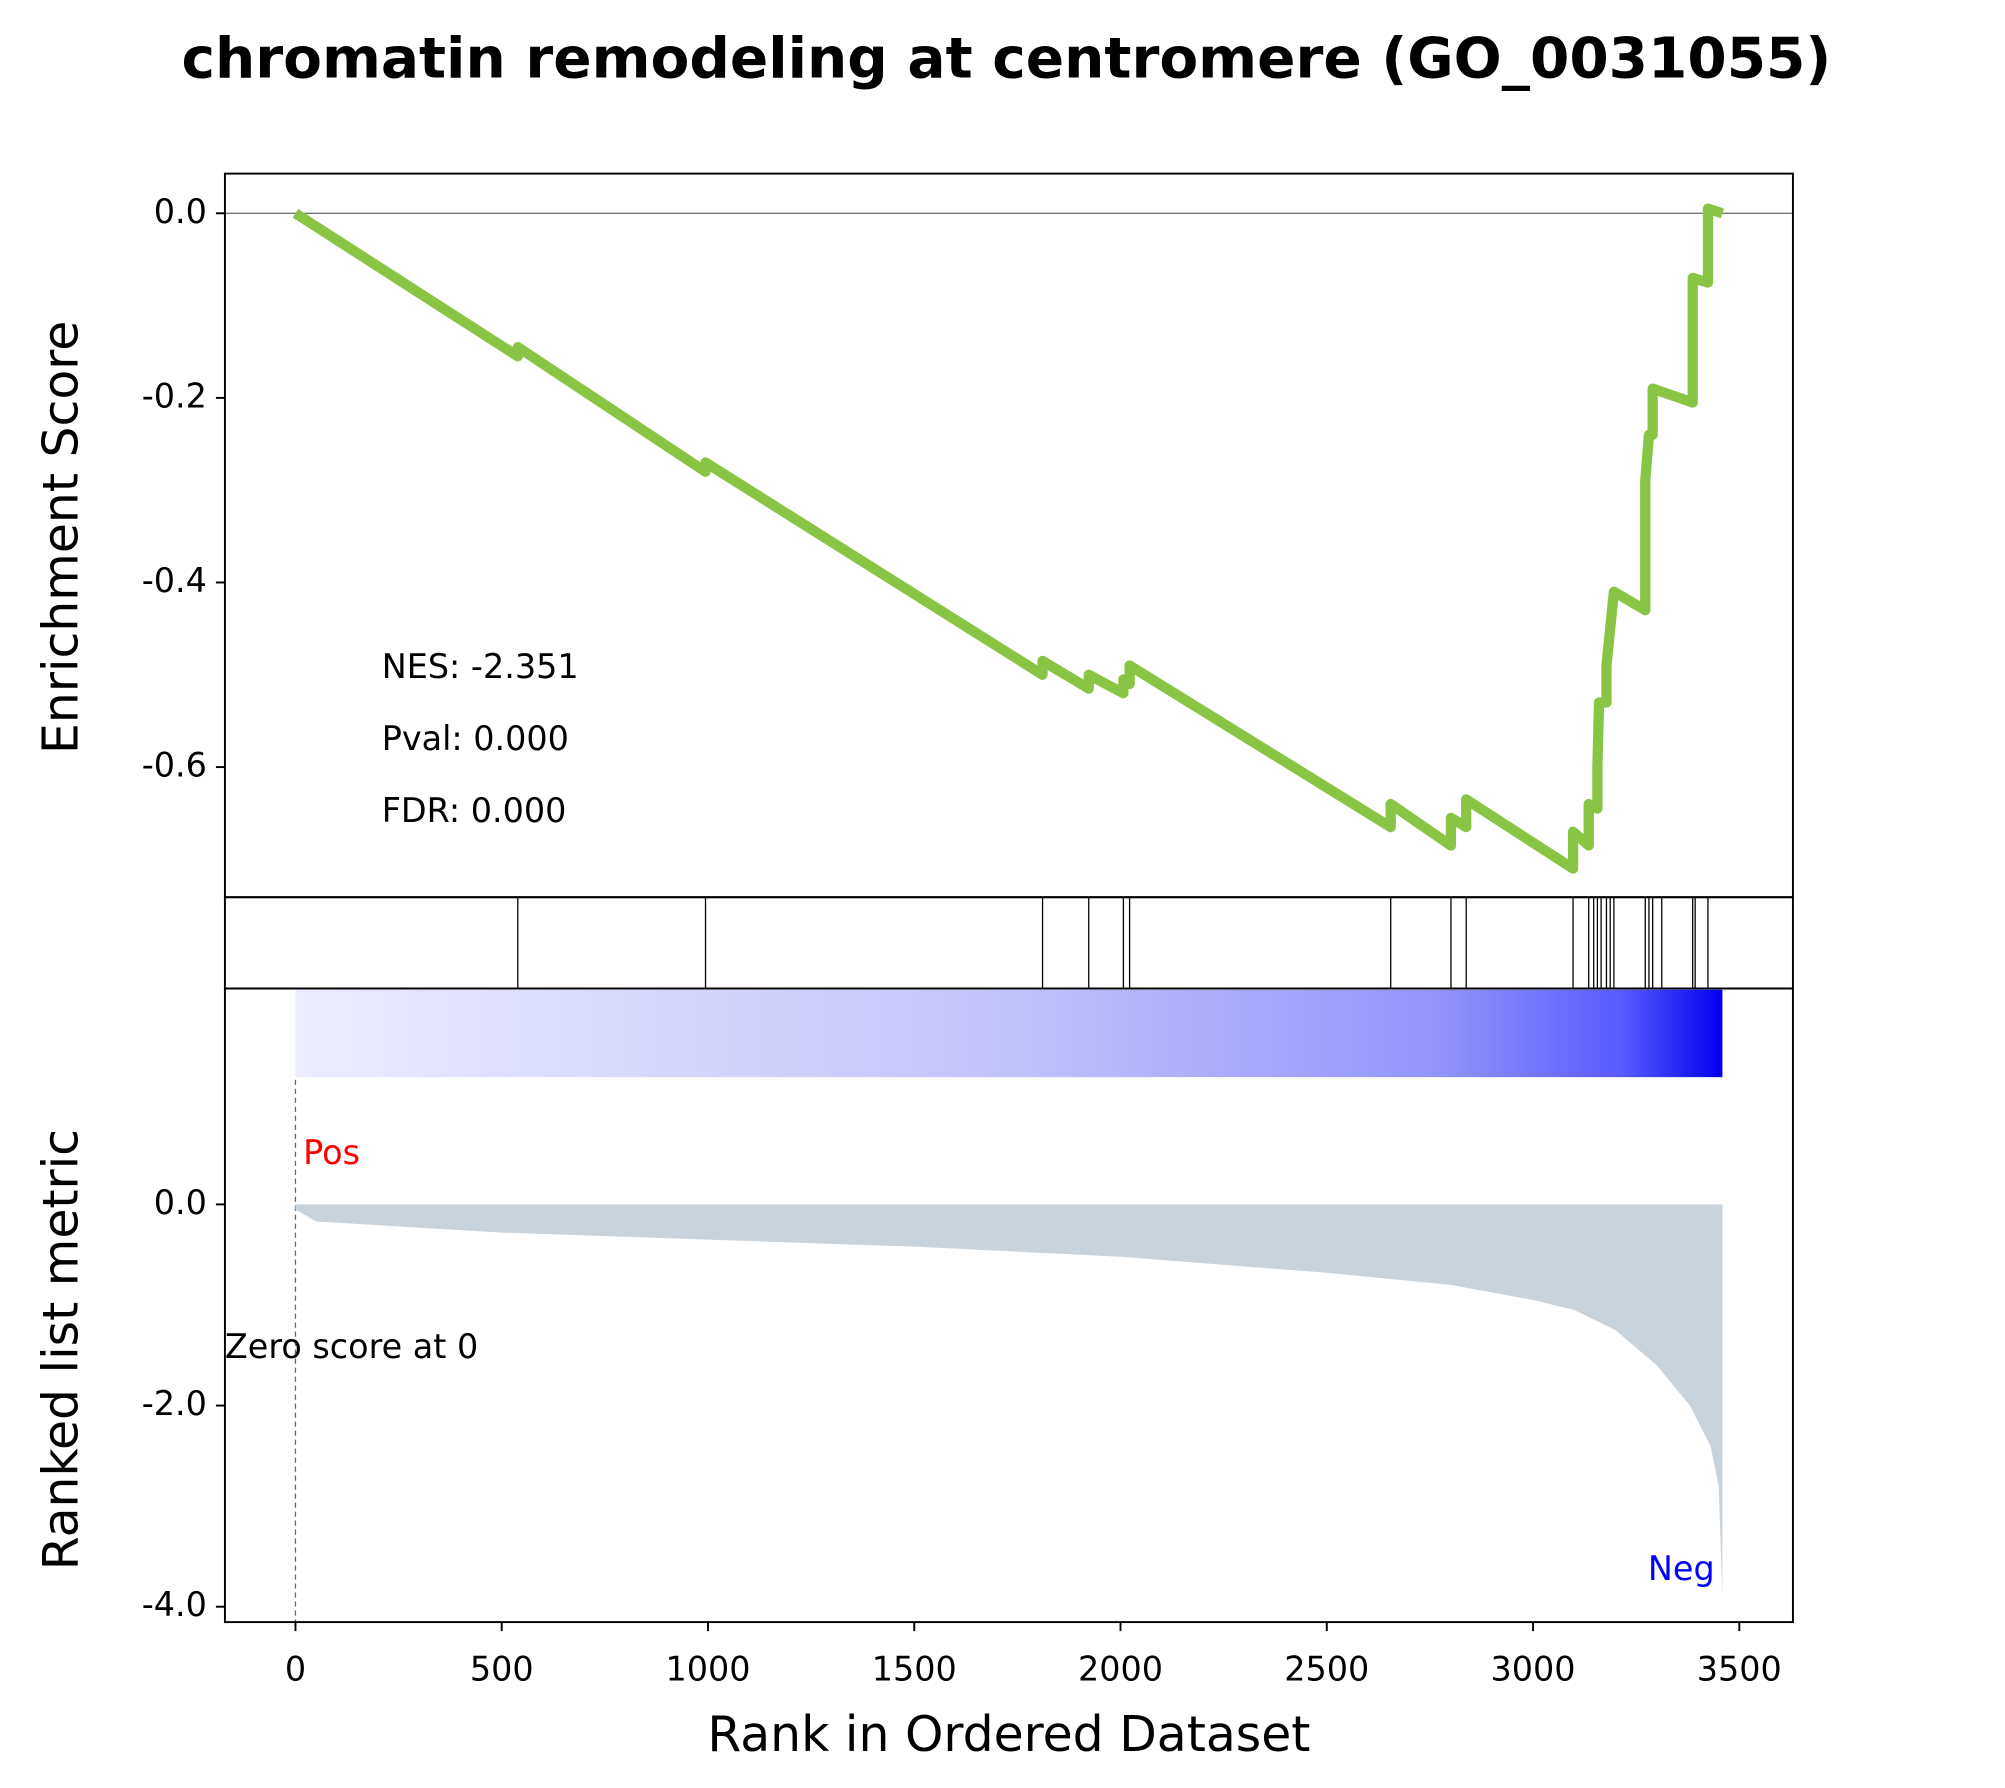 Image resolution: width=2005 pixels, height=1788 pixels. I want to click on x-axis-label: Rank in Ordered Dataset, so click(1008, 1734).